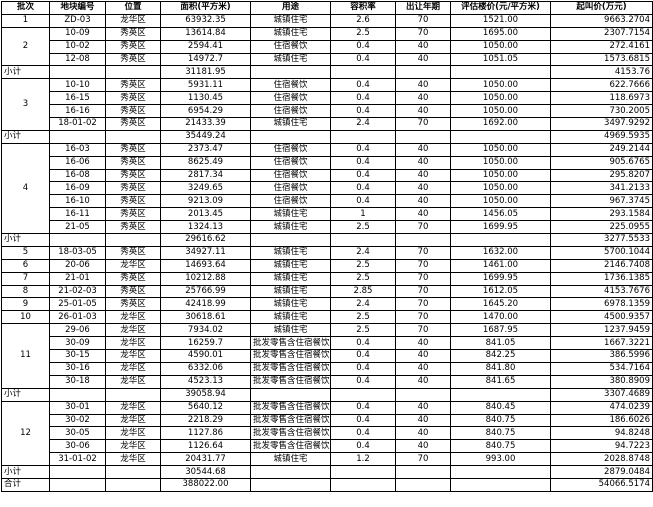  What do you see at coordinates (77, 381) in the screenshot?
I see `cell: 30-18` at bounding box center [77, 381].